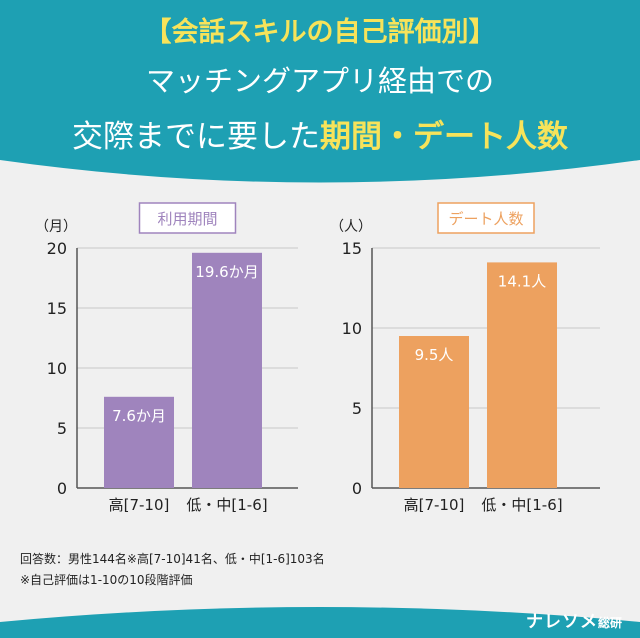 This screenshot has height=638, width=640. I want to click on title-line-3: 交際までに要した期間・デート人数, so click(320, 133).